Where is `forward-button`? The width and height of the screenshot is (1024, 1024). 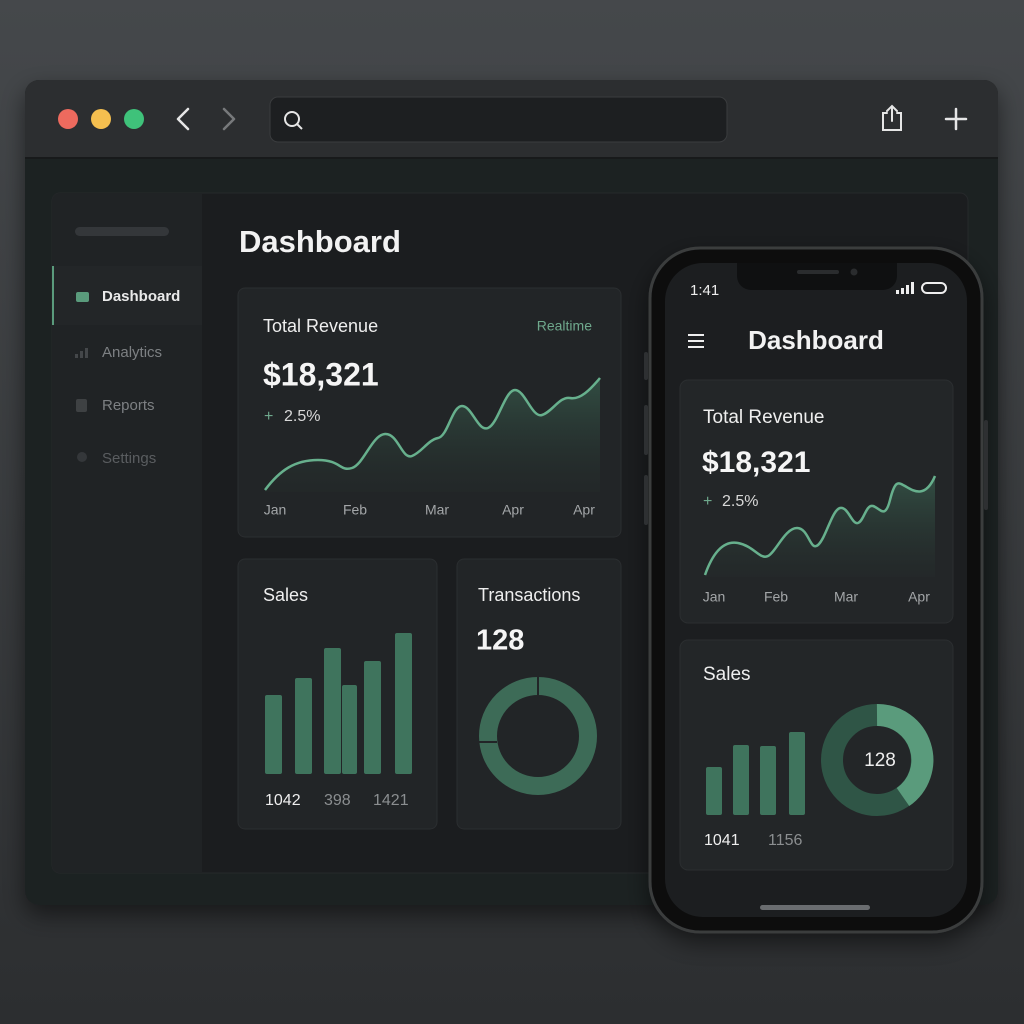
forward-button is located at coordinates (229, 119).